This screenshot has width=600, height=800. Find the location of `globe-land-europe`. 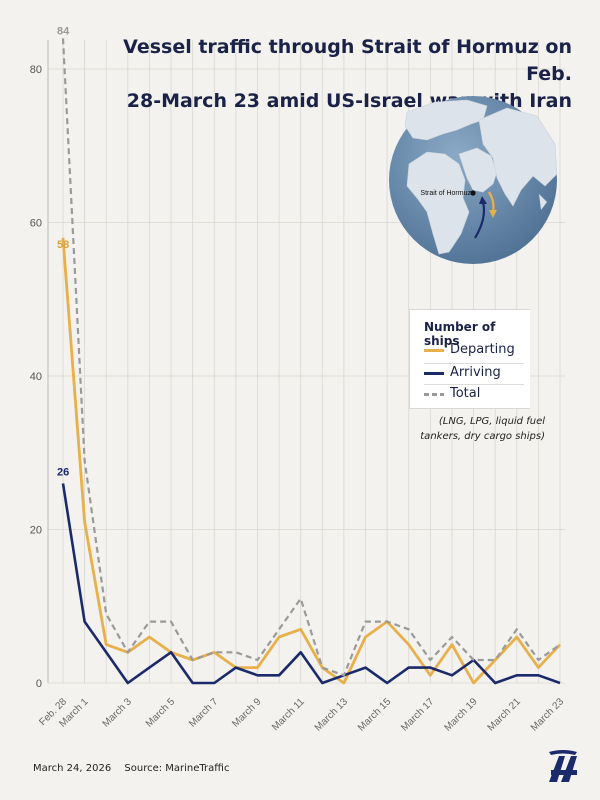

globe-land-europe is located at coordinates (446, 120).